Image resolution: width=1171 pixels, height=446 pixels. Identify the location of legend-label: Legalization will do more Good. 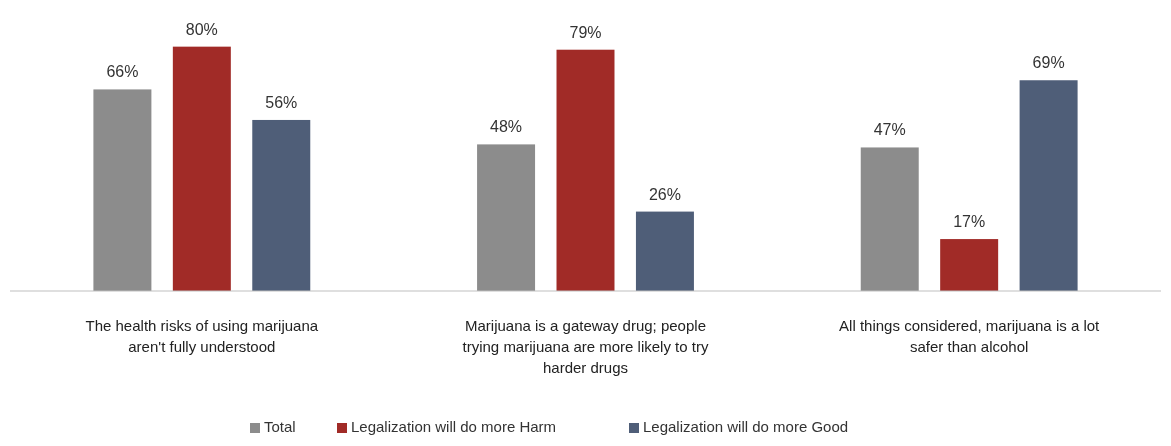
(746, 426).